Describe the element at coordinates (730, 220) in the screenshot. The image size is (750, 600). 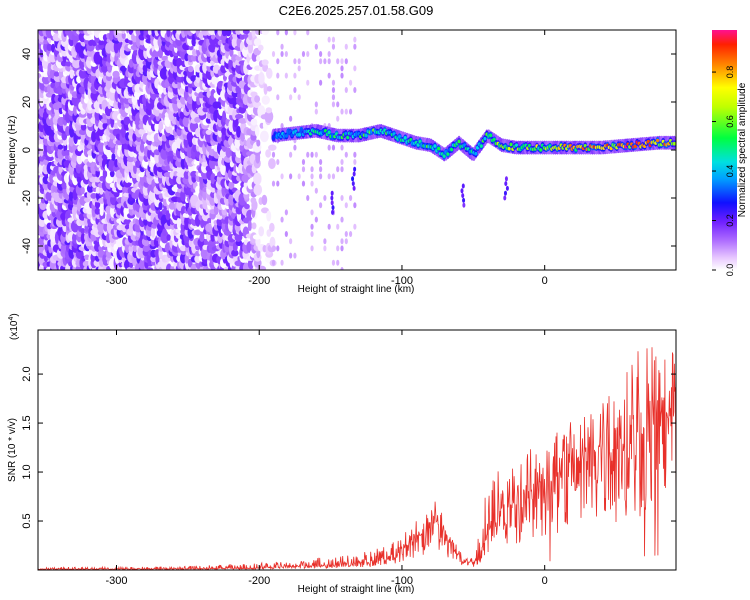
I see `colorbar-tick-label: 0.2` at that location.